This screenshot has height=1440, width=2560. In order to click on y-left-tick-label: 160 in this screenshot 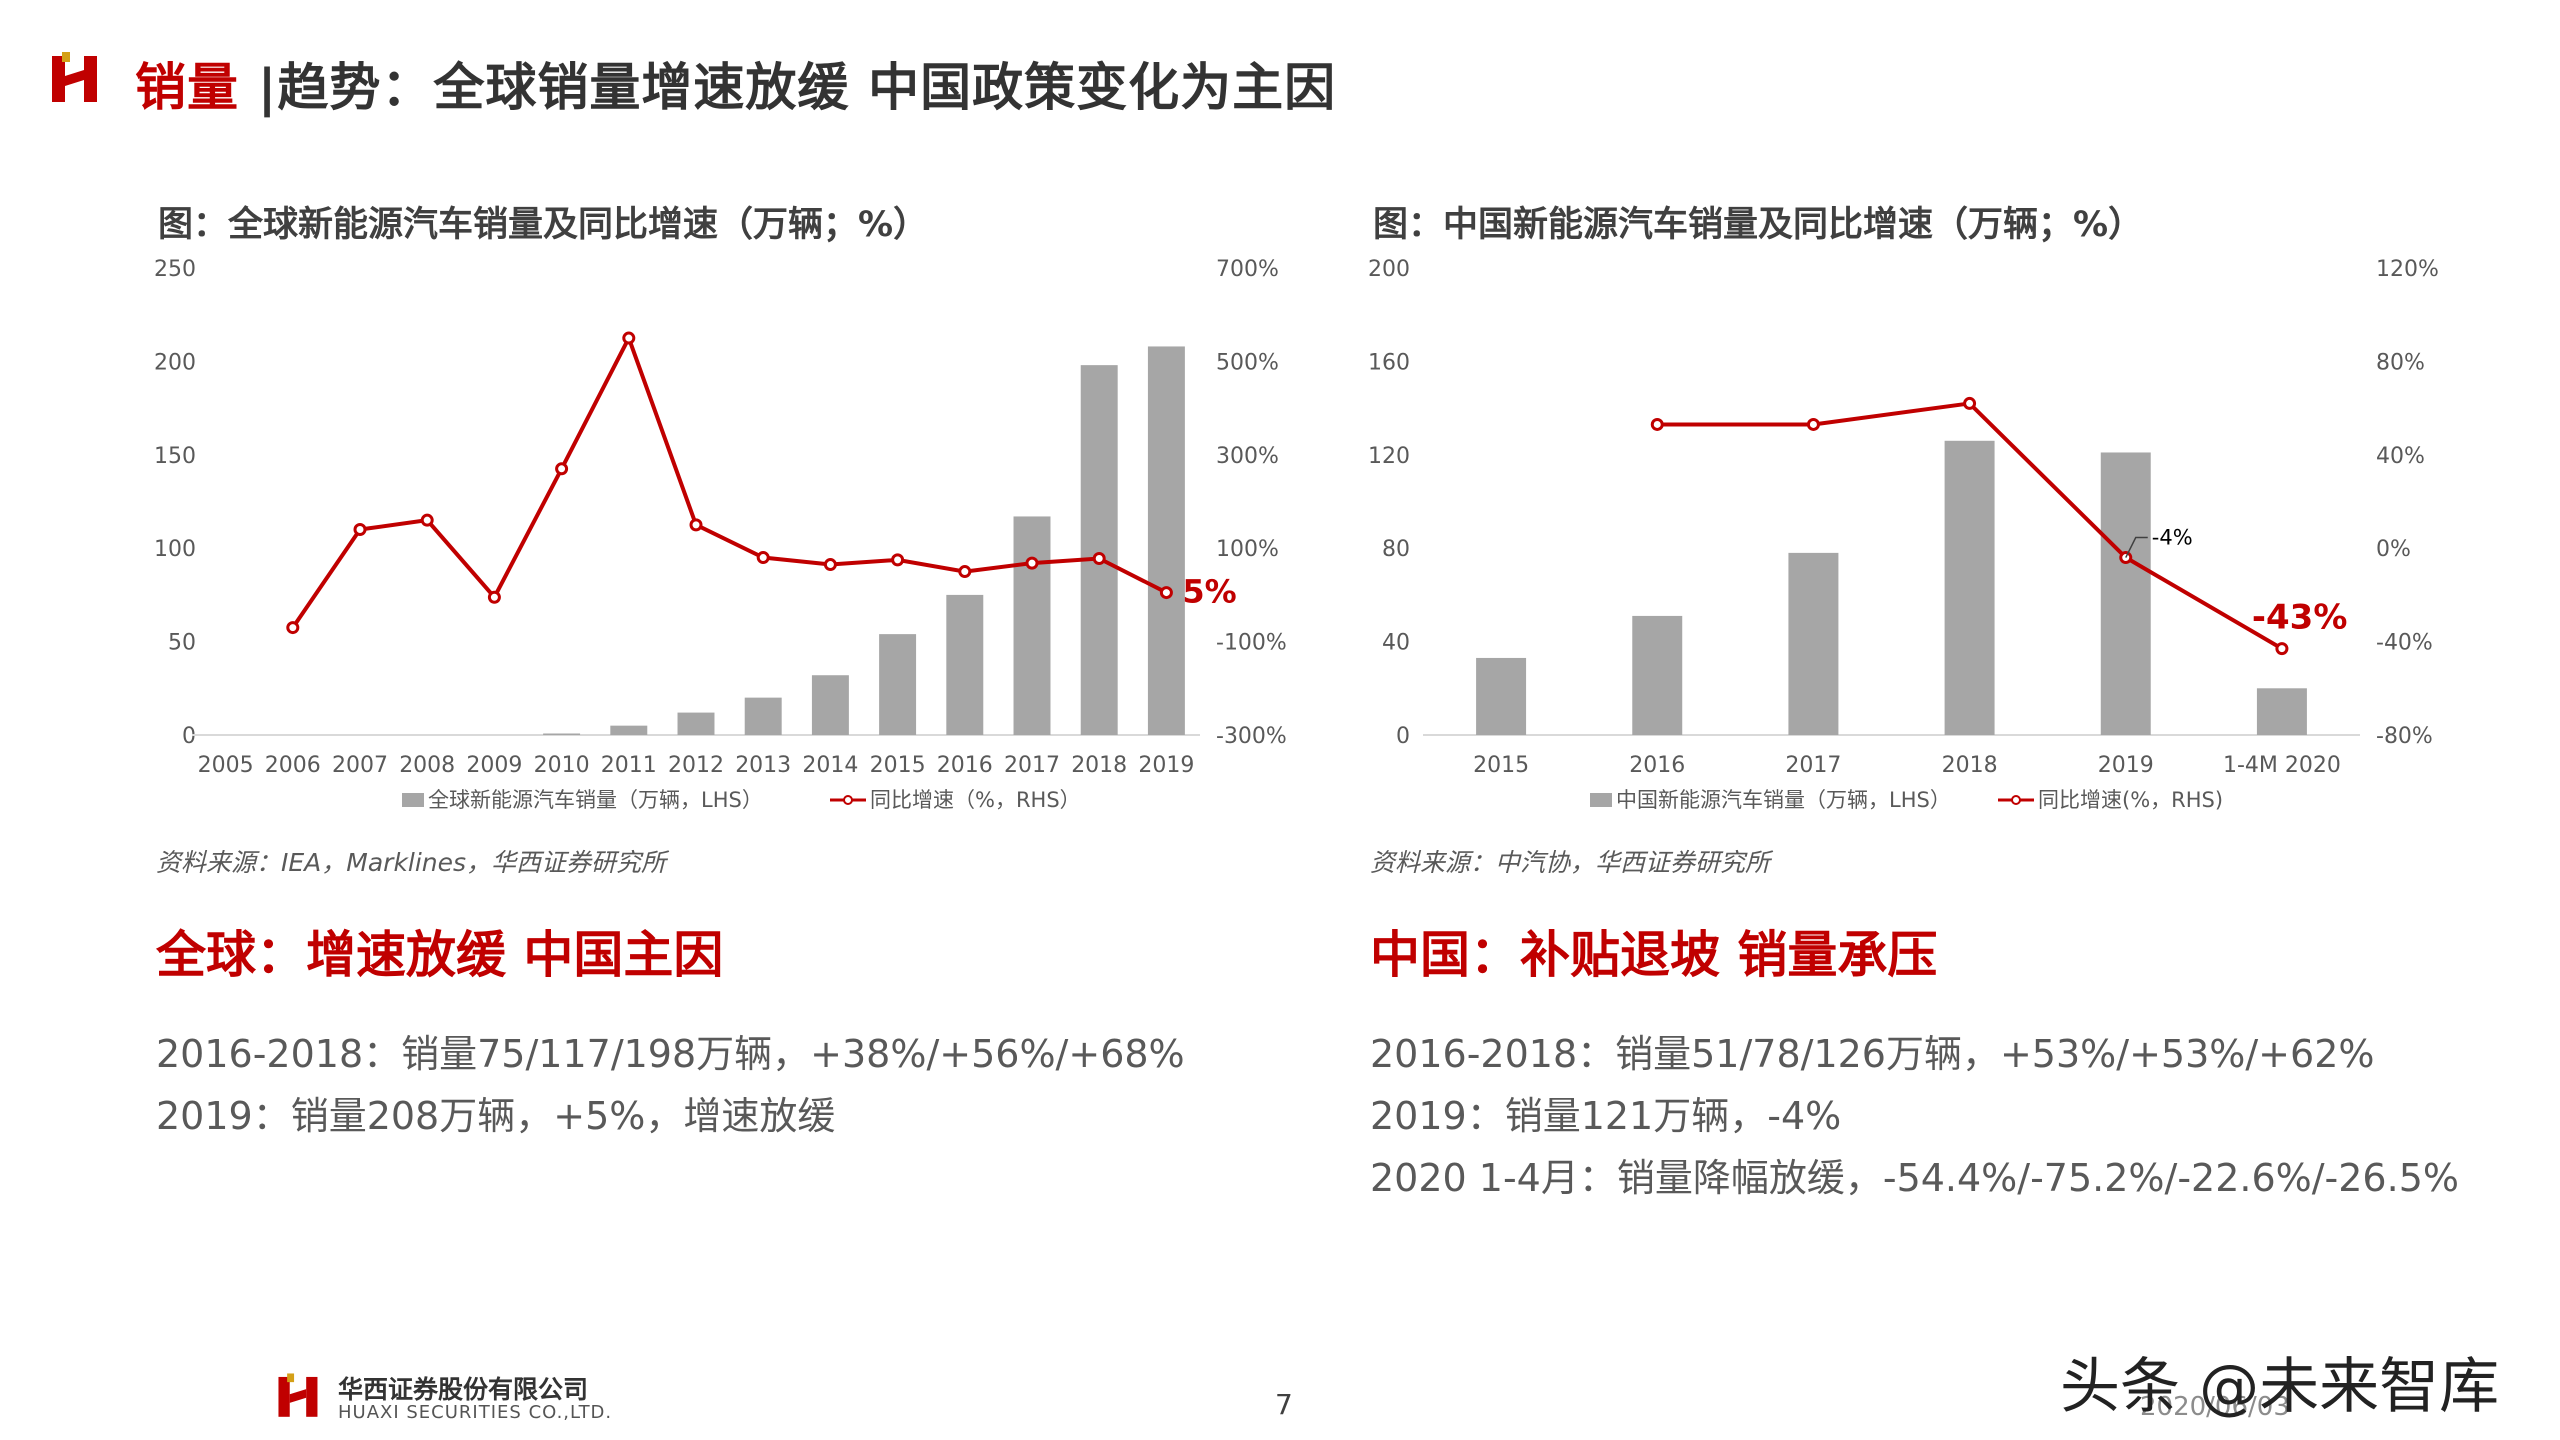, I will do `click(1389, 362)`.